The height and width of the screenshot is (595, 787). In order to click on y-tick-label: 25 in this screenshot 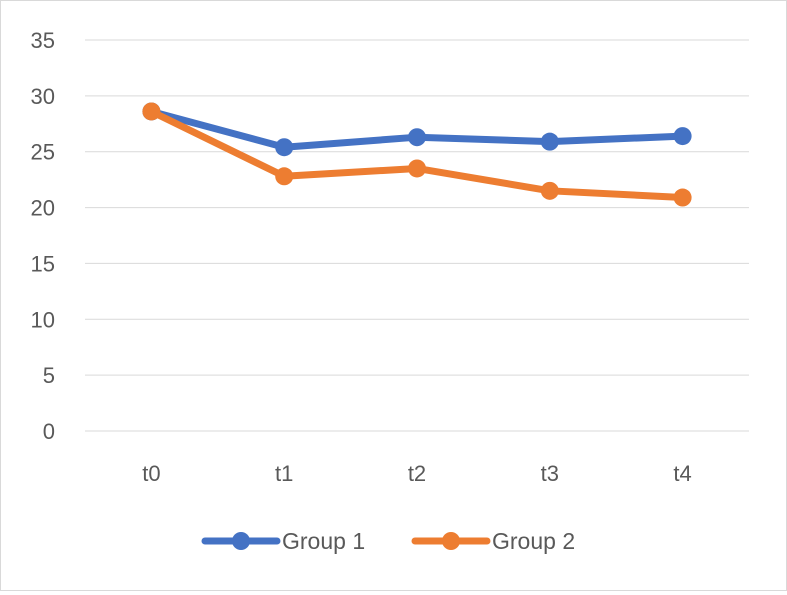, I will do `click(43, 152)`.